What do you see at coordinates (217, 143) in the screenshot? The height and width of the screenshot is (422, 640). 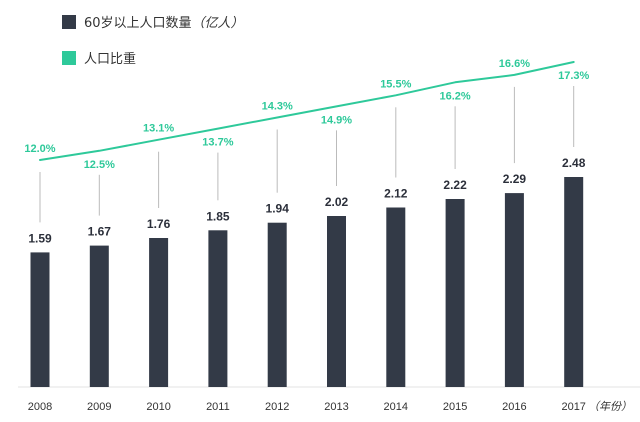 I see `ratio-value-label-2011: 13.7%` at bounding box center [217, 143].